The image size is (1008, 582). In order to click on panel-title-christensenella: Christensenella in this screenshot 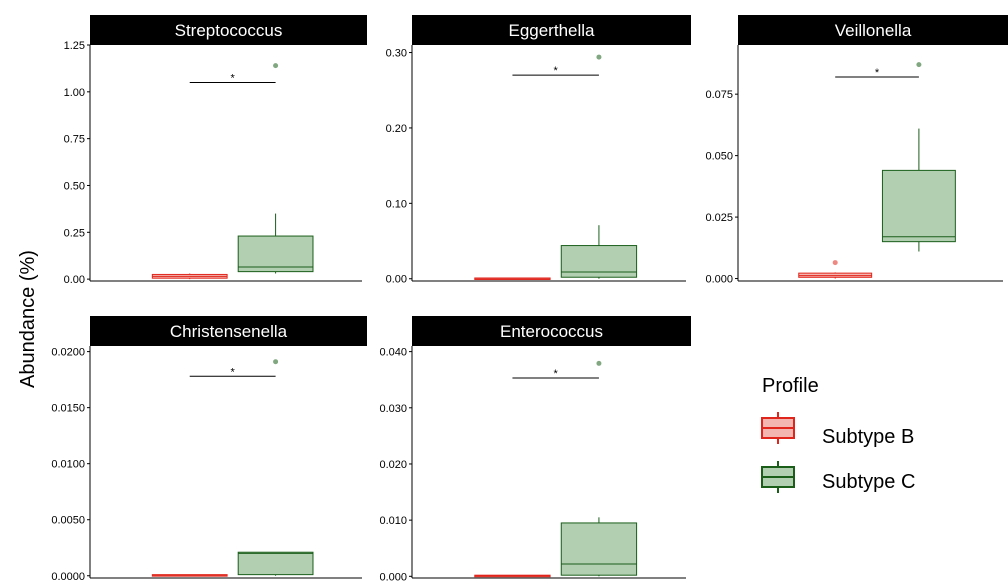, I will do `click(229, 331)`.